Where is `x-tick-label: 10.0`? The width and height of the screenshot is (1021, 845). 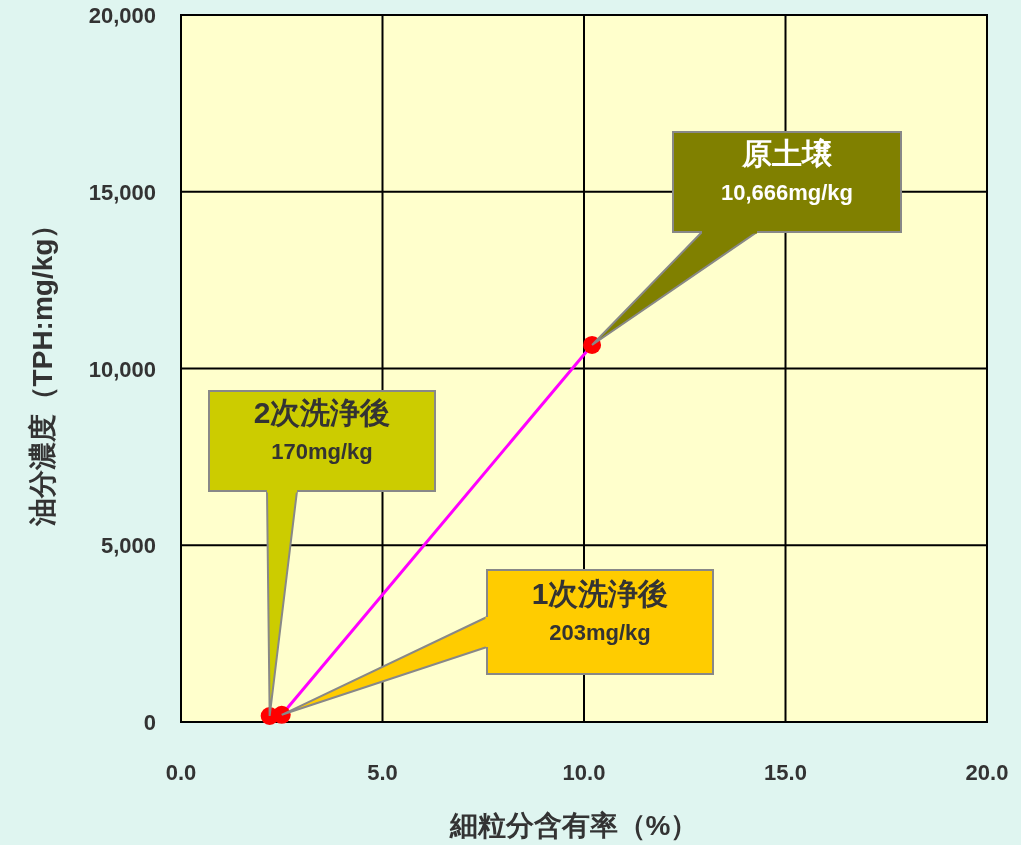
x-tick-label: 10.0 is located at coordinates (584, 772).